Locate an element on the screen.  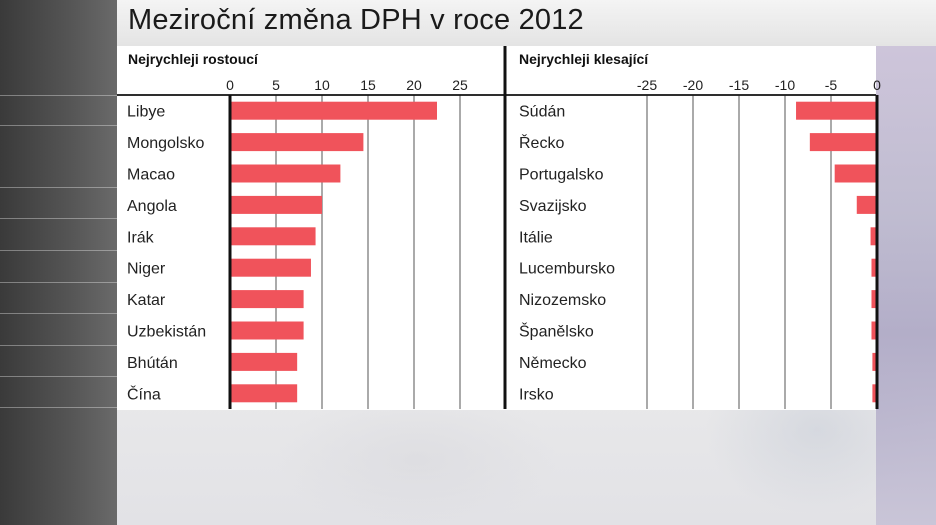
category-label: Německo is located at coordinates (553, 363).